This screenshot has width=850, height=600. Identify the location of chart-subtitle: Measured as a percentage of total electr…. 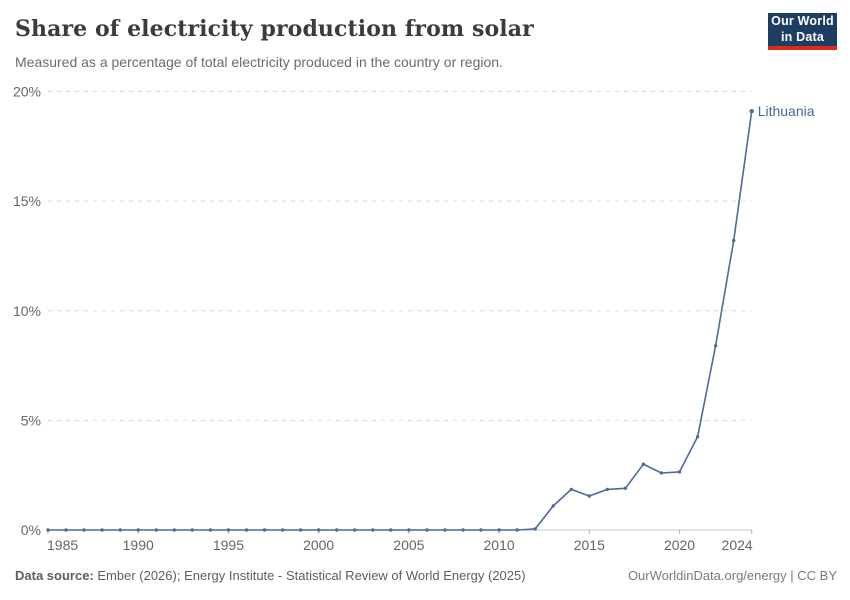
(259, 62).